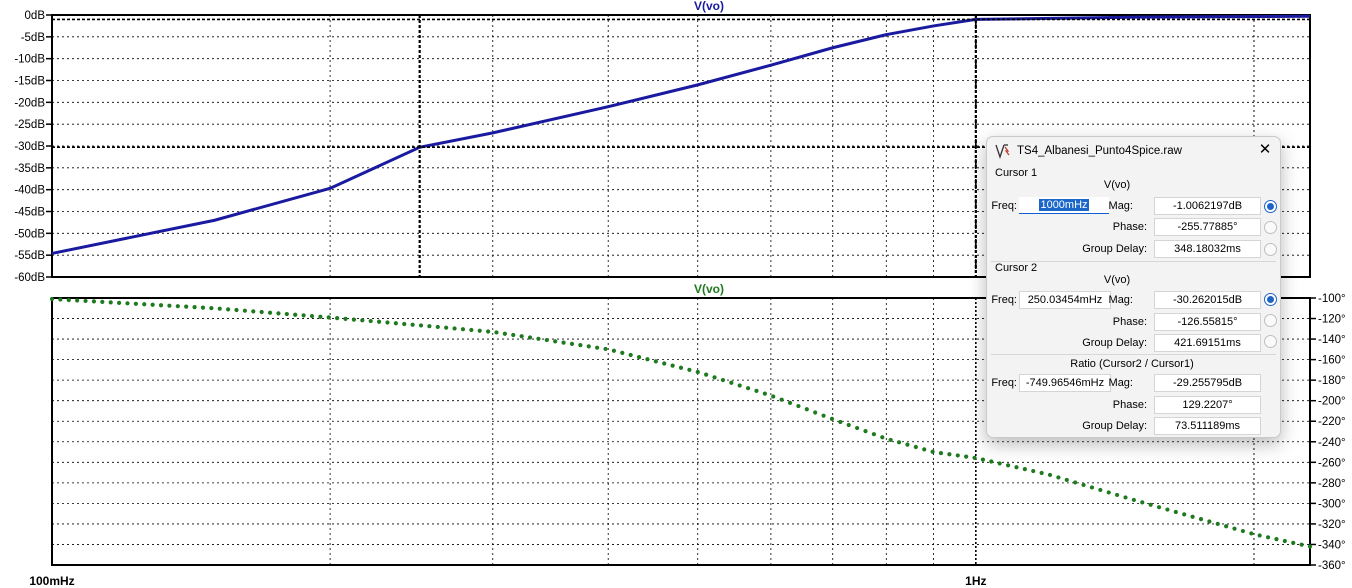  I want to click on dialog-titlebar: TS4_Albanesi_Punto4Spice.raw ✕, so click(1133, 151).